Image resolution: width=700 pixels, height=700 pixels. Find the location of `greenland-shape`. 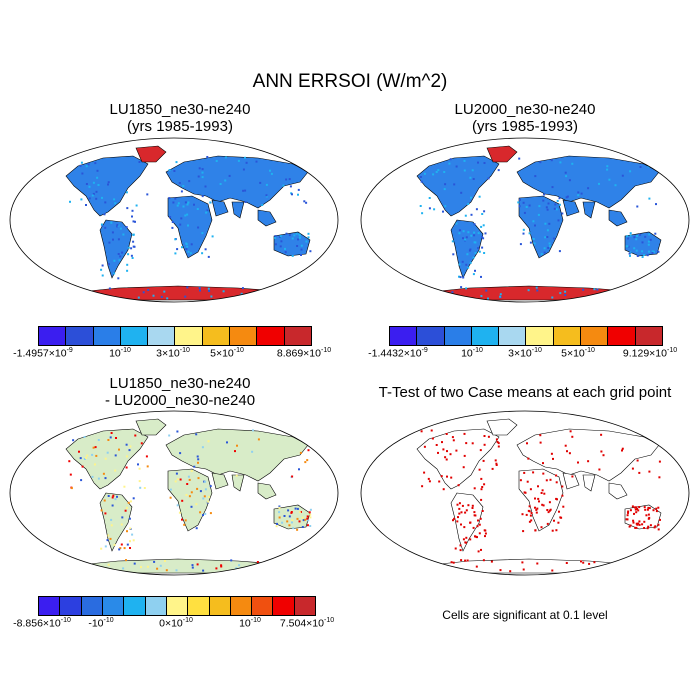

greenland-shape is located at coordinates (151, 427).